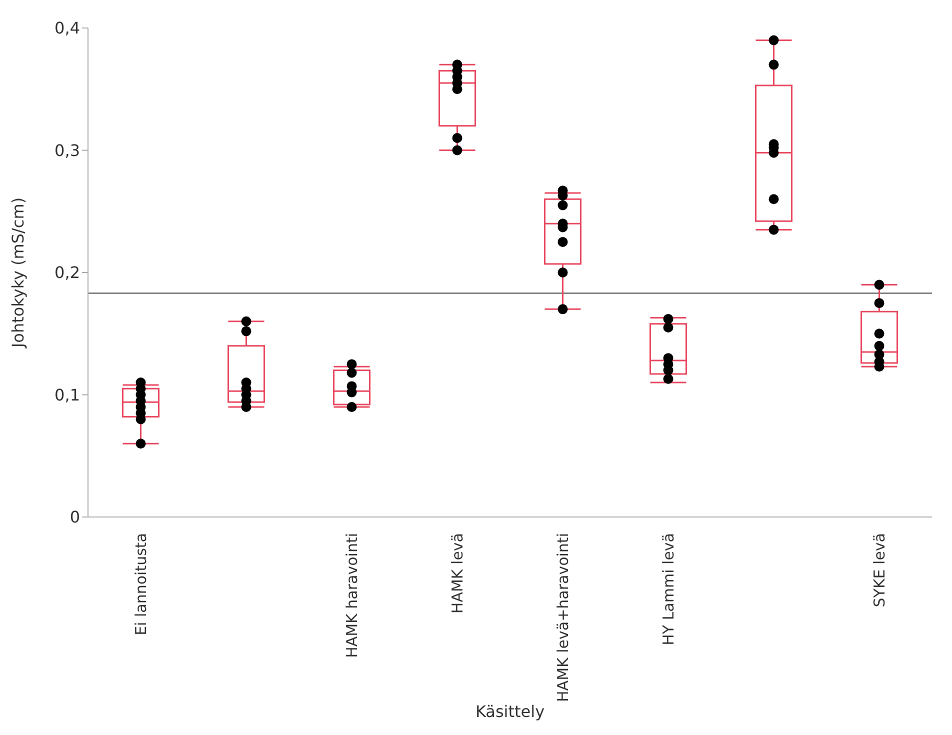  I want to click on y-tick-label: 0,4, so click(67, 28).